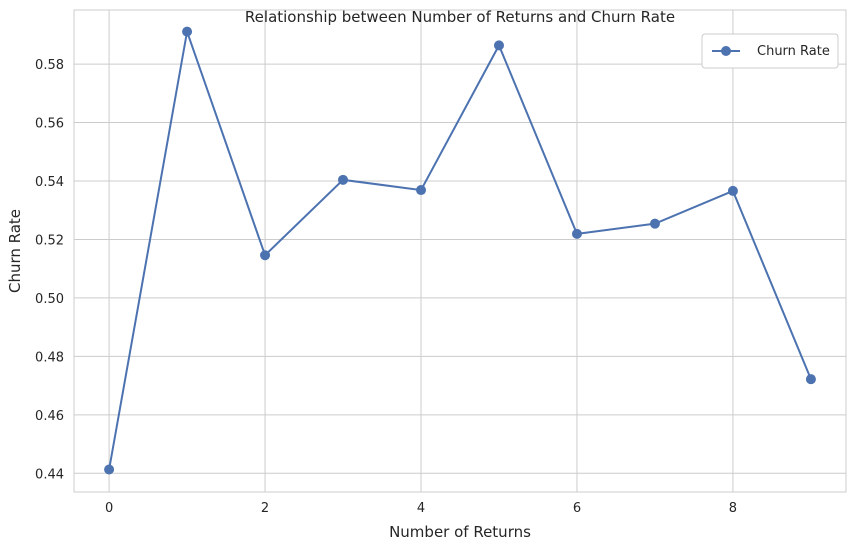 Image resolution: width=858 pixels, height=550 pixels. What do you see at coordinates (49, 240) in the screenshot?
I see `y-tick-label: 0.52` at bounding box center [49, 240].